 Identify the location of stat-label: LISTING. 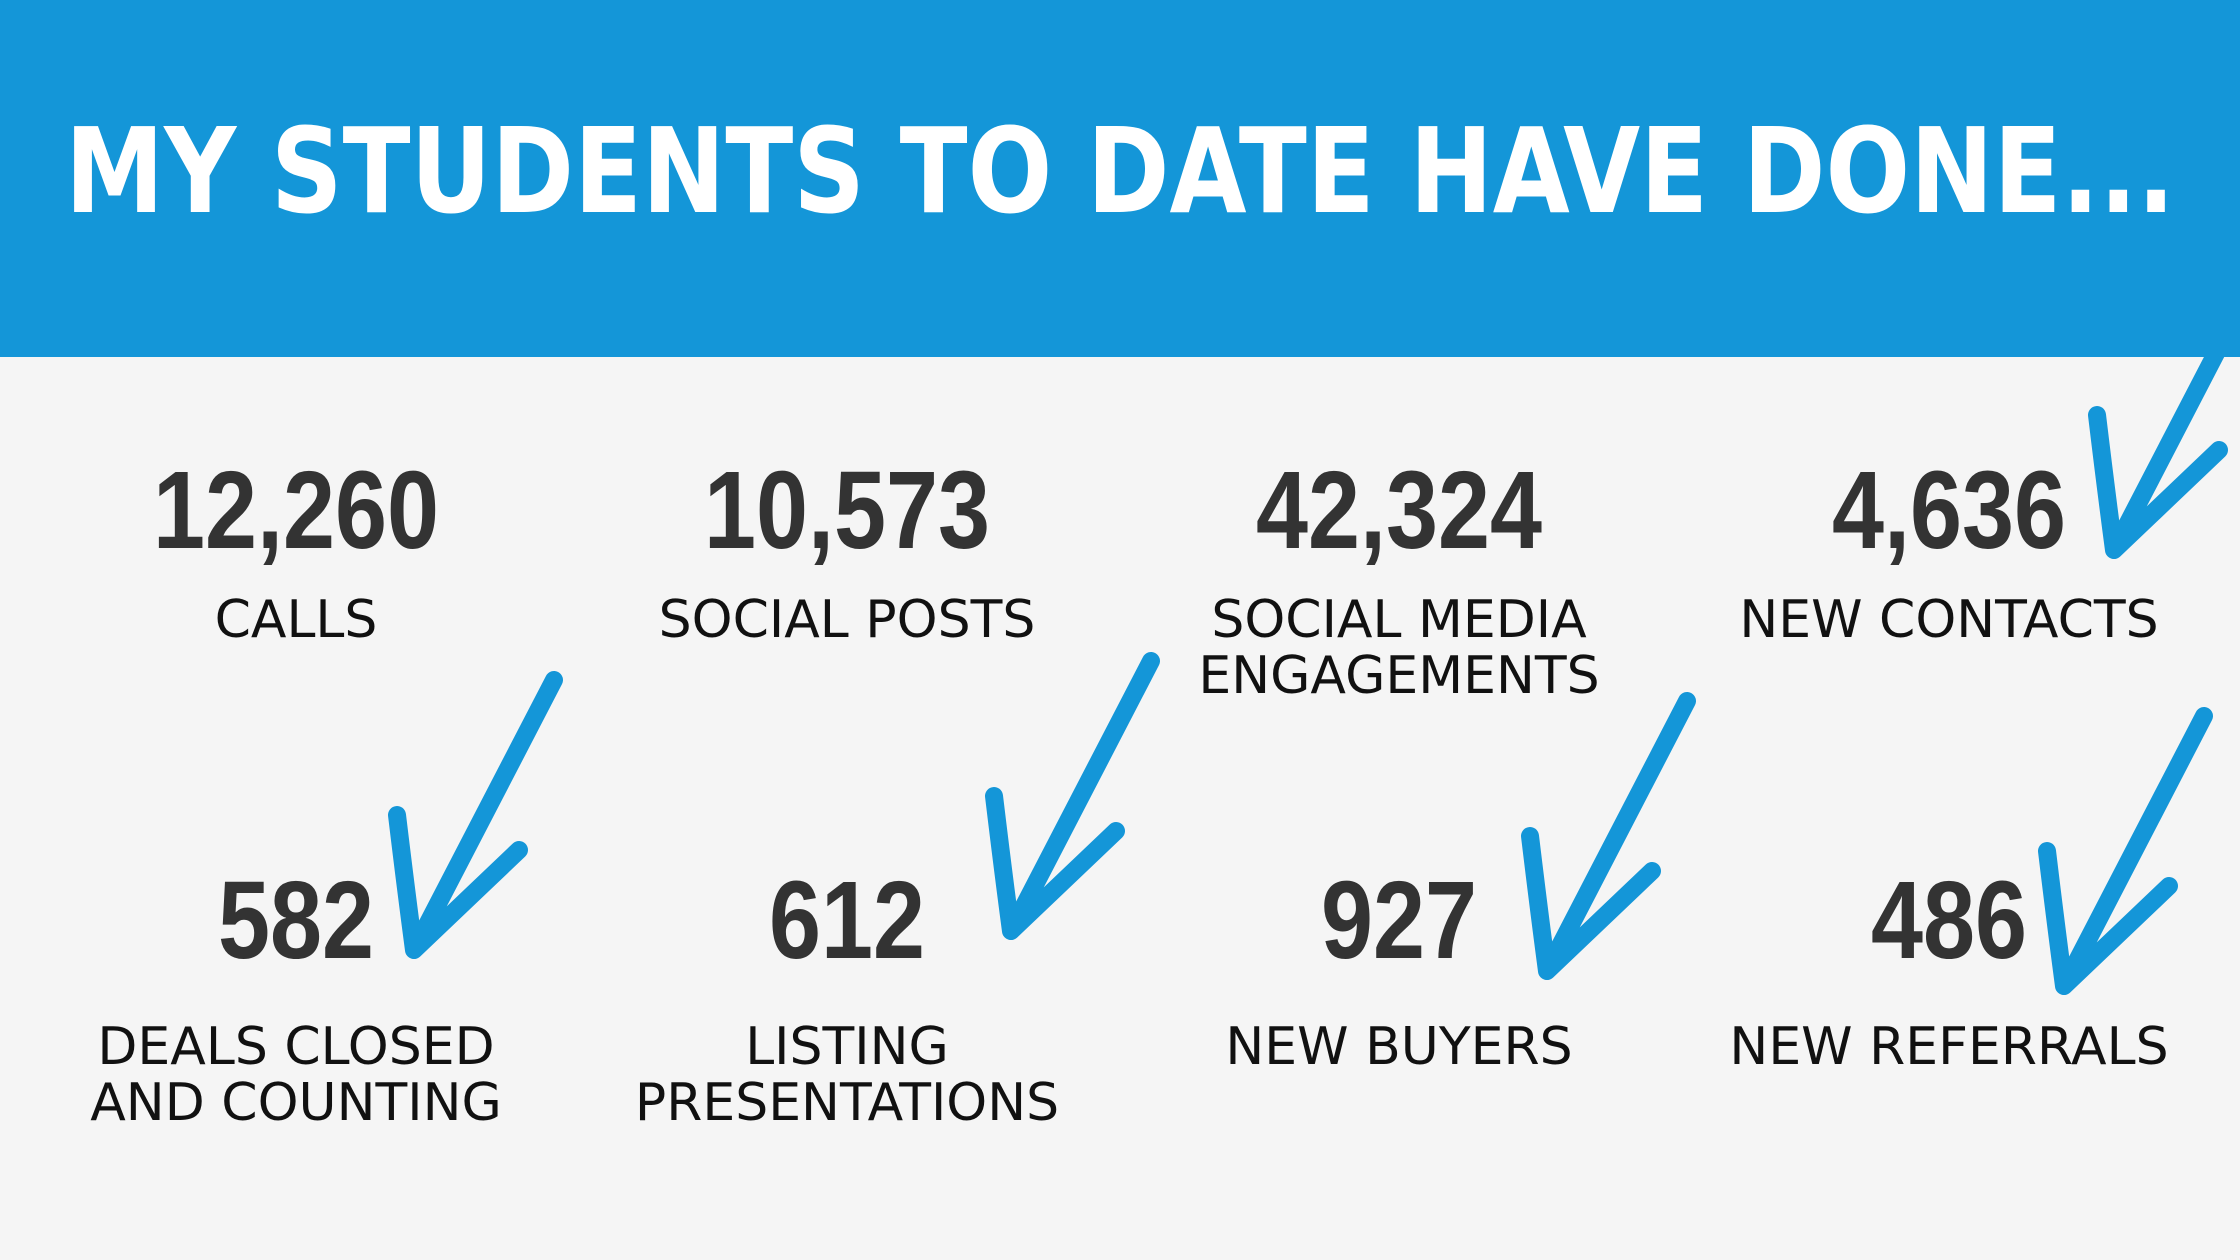
(847, 1047).